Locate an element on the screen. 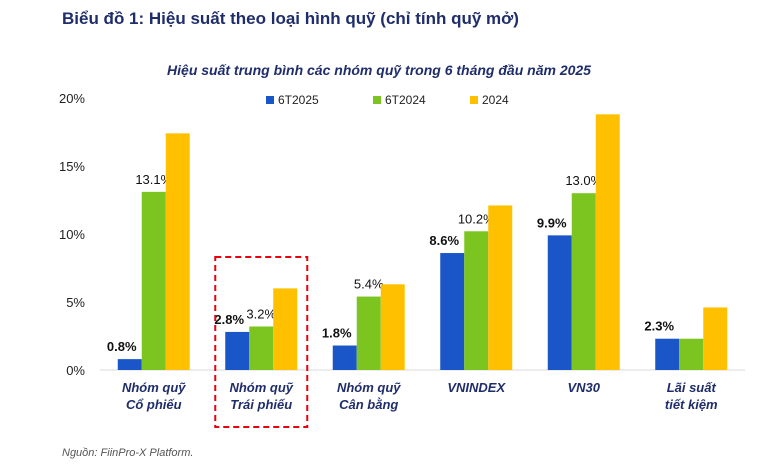 This screenshot has height=465, width=758. legend-label-2024: 2024 is located at coordinates (495, 100).